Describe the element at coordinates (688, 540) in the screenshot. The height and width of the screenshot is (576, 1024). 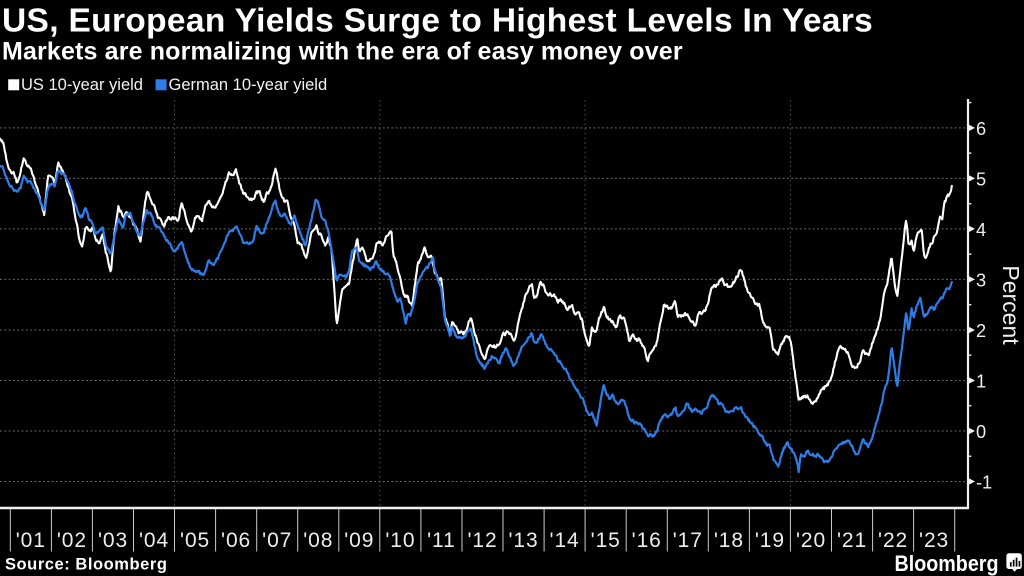
I see `svg-text: '17` at that location.